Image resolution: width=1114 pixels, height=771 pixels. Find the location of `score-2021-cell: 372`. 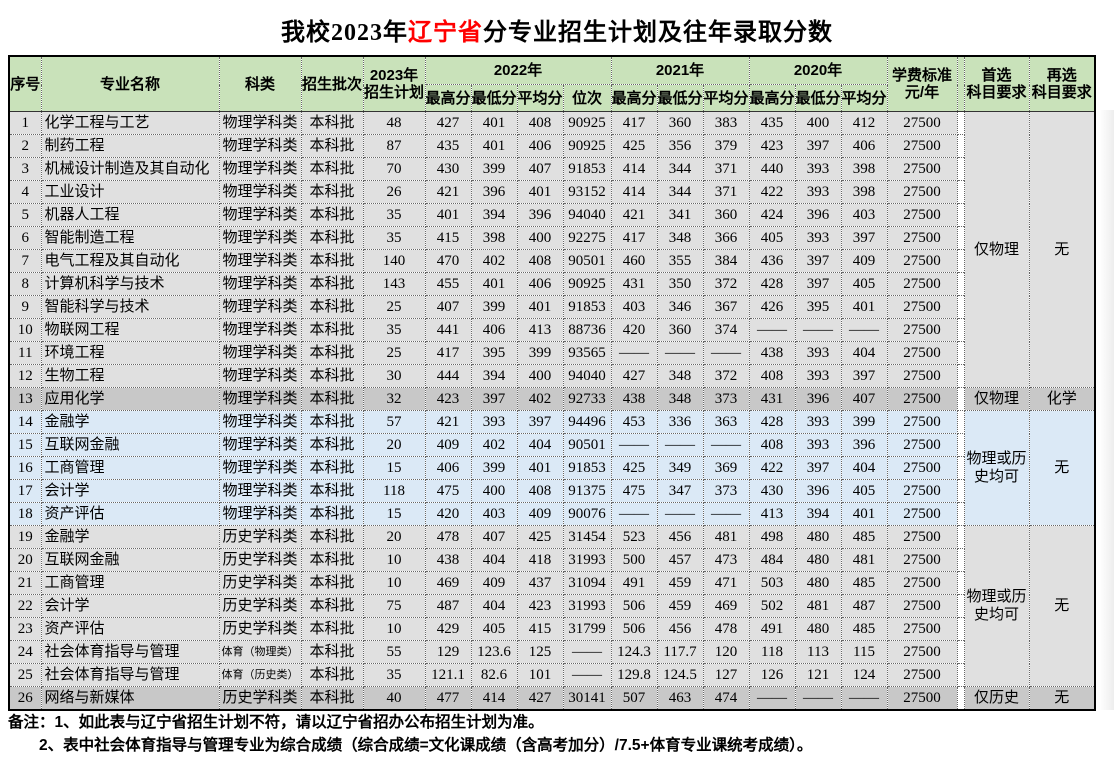

score-2021-cell: 372 is located at coordinates (726, 284).